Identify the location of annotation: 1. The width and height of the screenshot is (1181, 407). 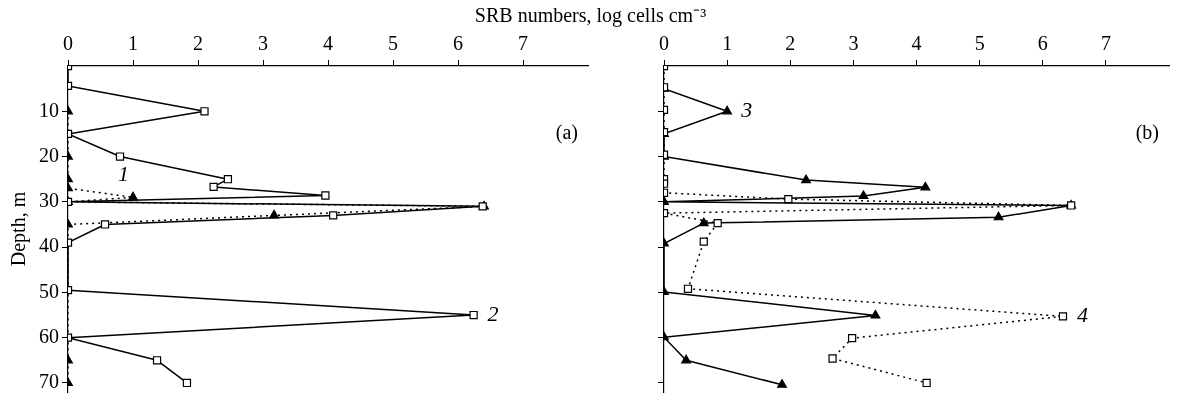
(123, 173).